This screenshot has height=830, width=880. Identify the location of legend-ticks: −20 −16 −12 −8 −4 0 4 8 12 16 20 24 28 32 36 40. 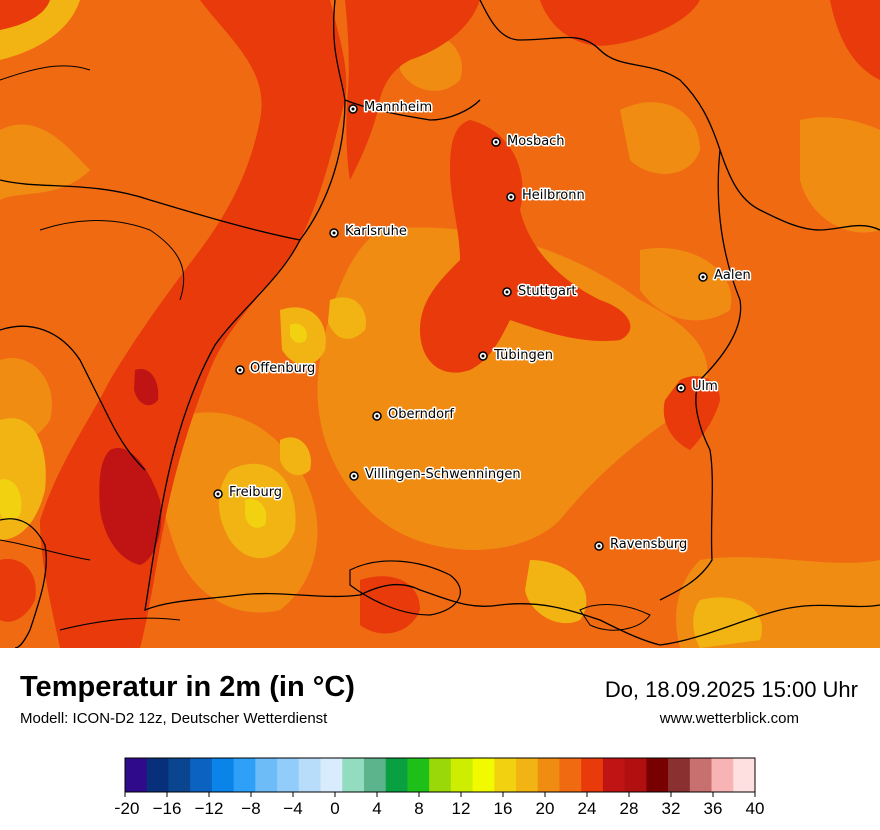
(439, 805).